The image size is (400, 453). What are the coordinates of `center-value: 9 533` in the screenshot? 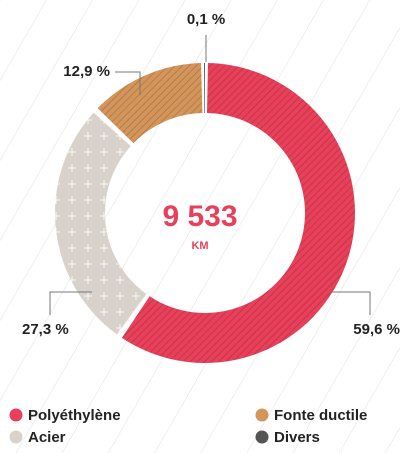 It's located at (199, 216).